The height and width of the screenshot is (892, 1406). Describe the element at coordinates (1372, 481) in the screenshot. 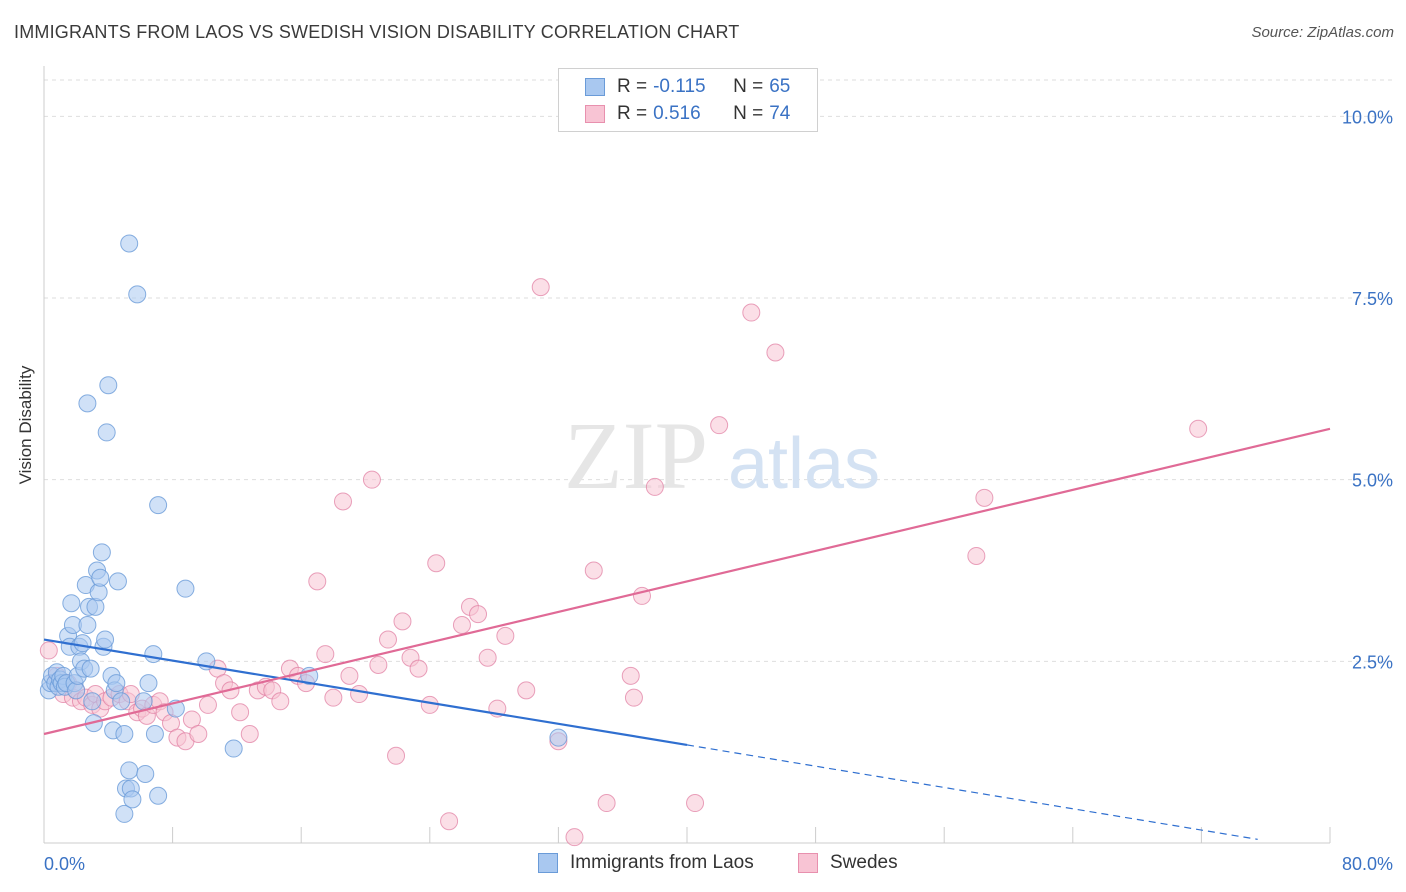

I see `y-tick-label: 5.0%` at that location.